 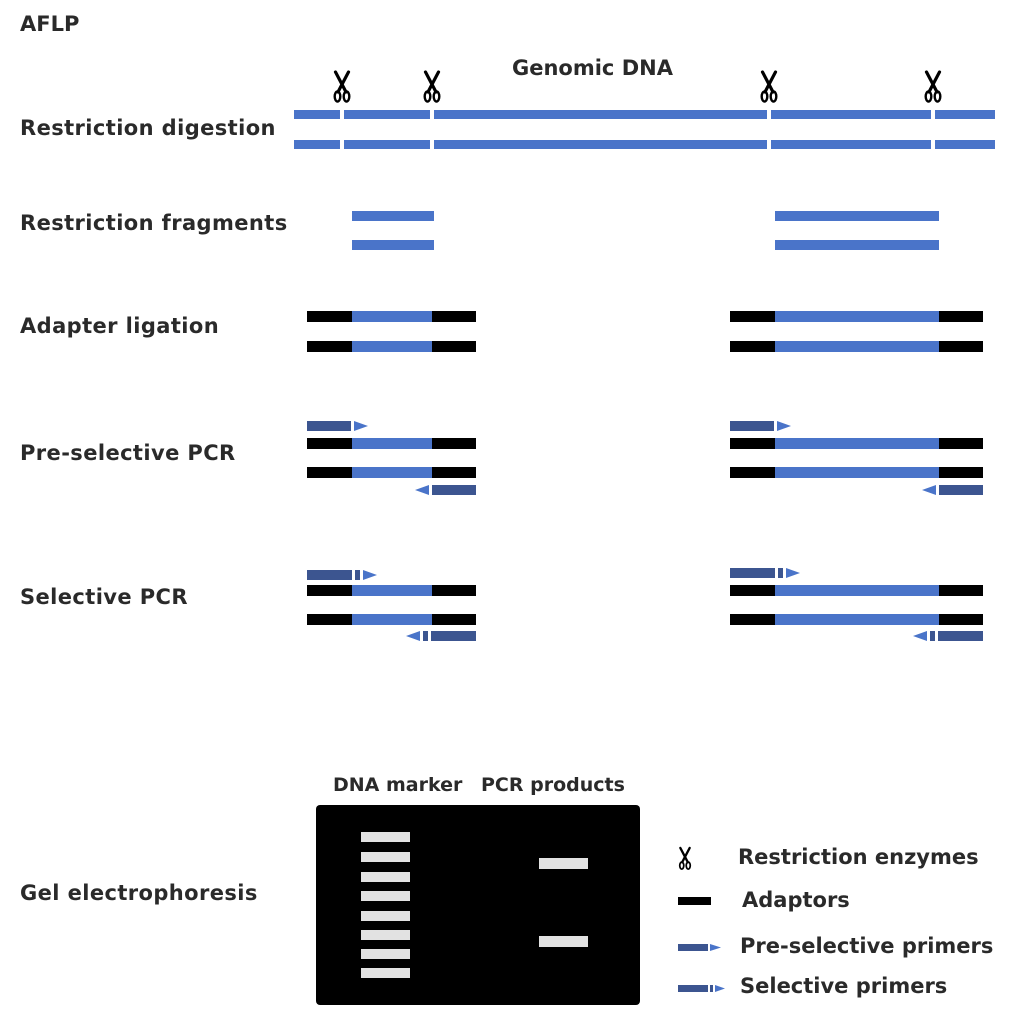 I want to click on genomic-dna, so click(x=644, y=129).